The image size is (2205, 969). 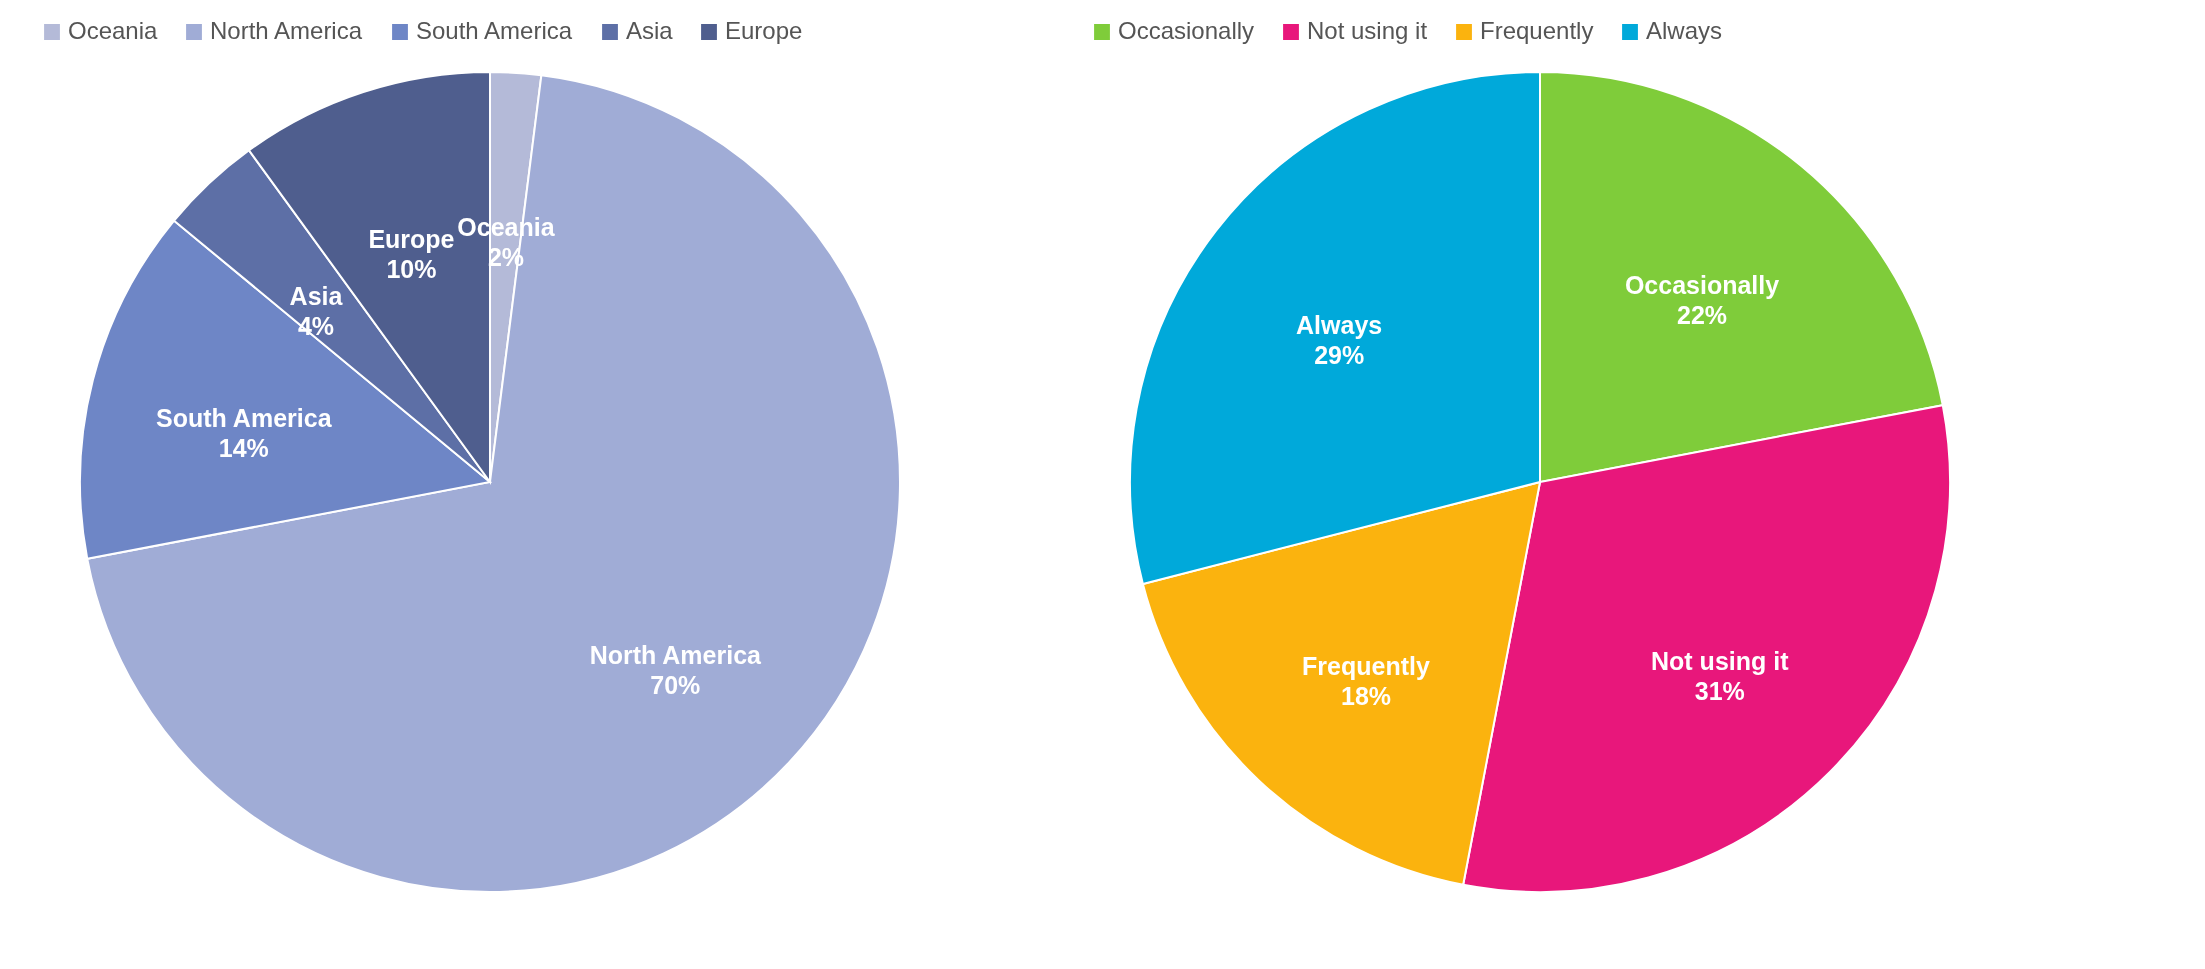 What do you see at coordinates (1684, 30) in the screenshot?
I see `legend-label: Always` at bounding box center [1684, 30].